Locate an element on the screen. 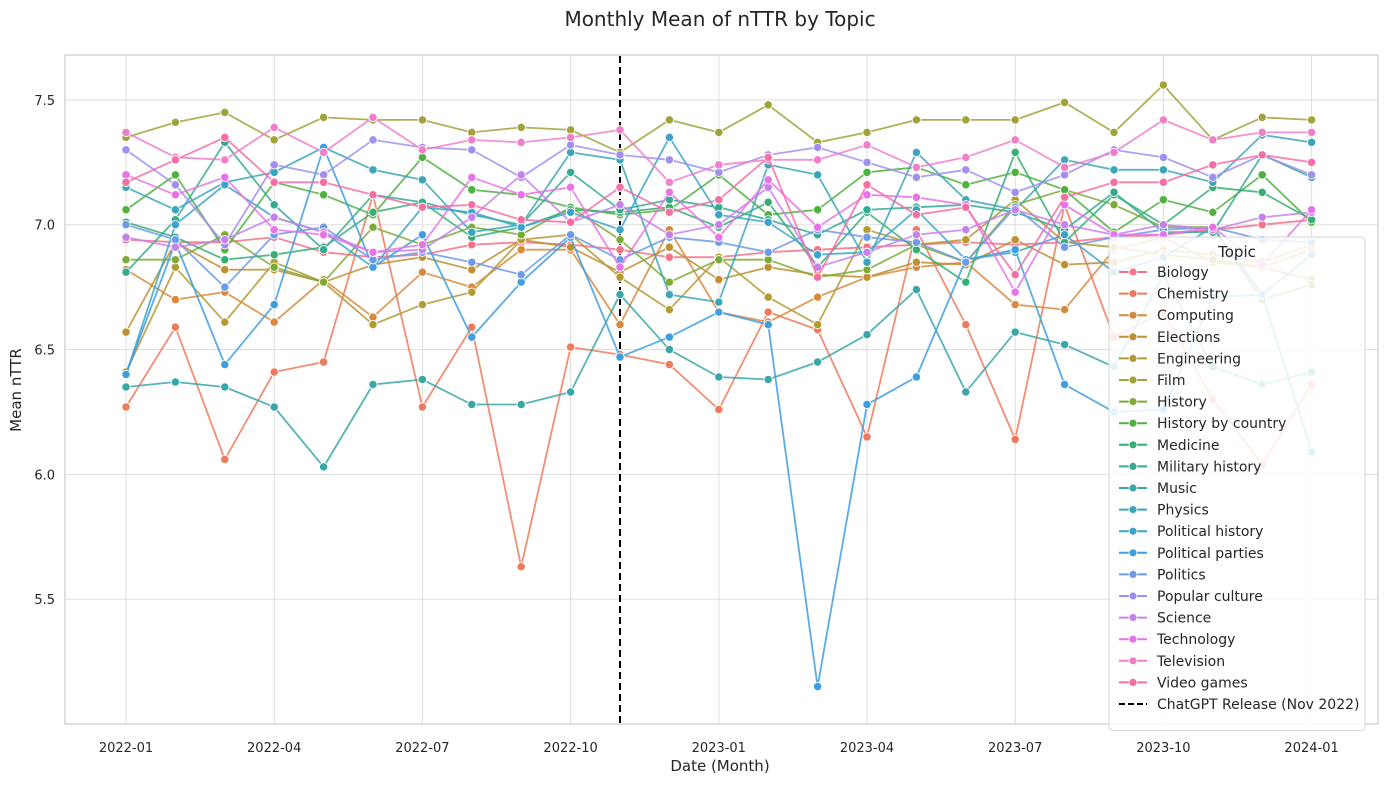 The height and width of the screenshot is (788, 1384). legend-label: Political parties is located at coordinates (1210, 554).